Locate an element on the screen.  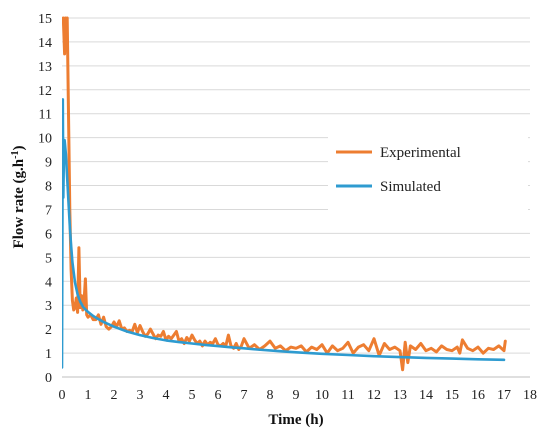
x-tick-label: 16 is located at coordinates (478, 395).